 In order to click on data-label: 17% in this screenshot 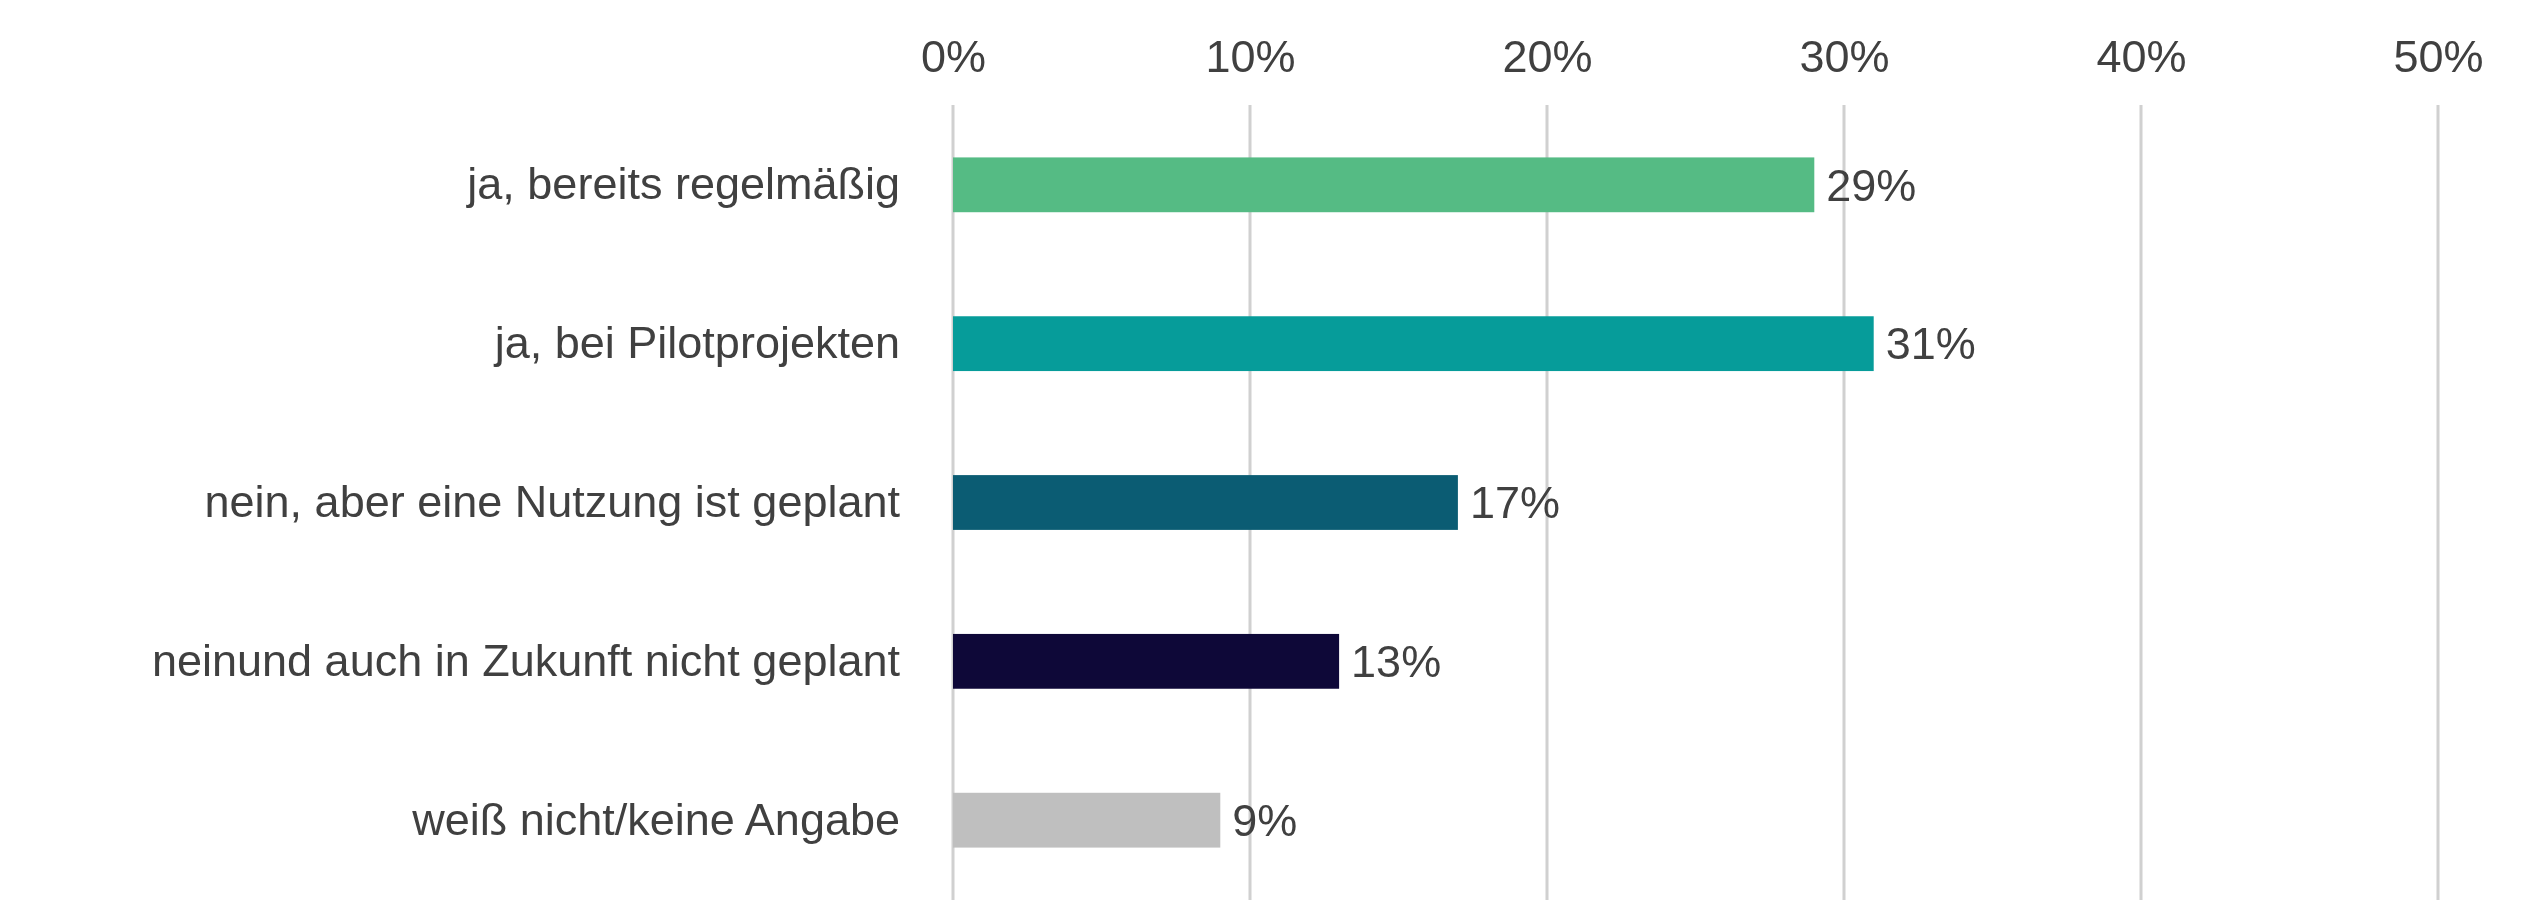, I will do `click(1514, 503)`.